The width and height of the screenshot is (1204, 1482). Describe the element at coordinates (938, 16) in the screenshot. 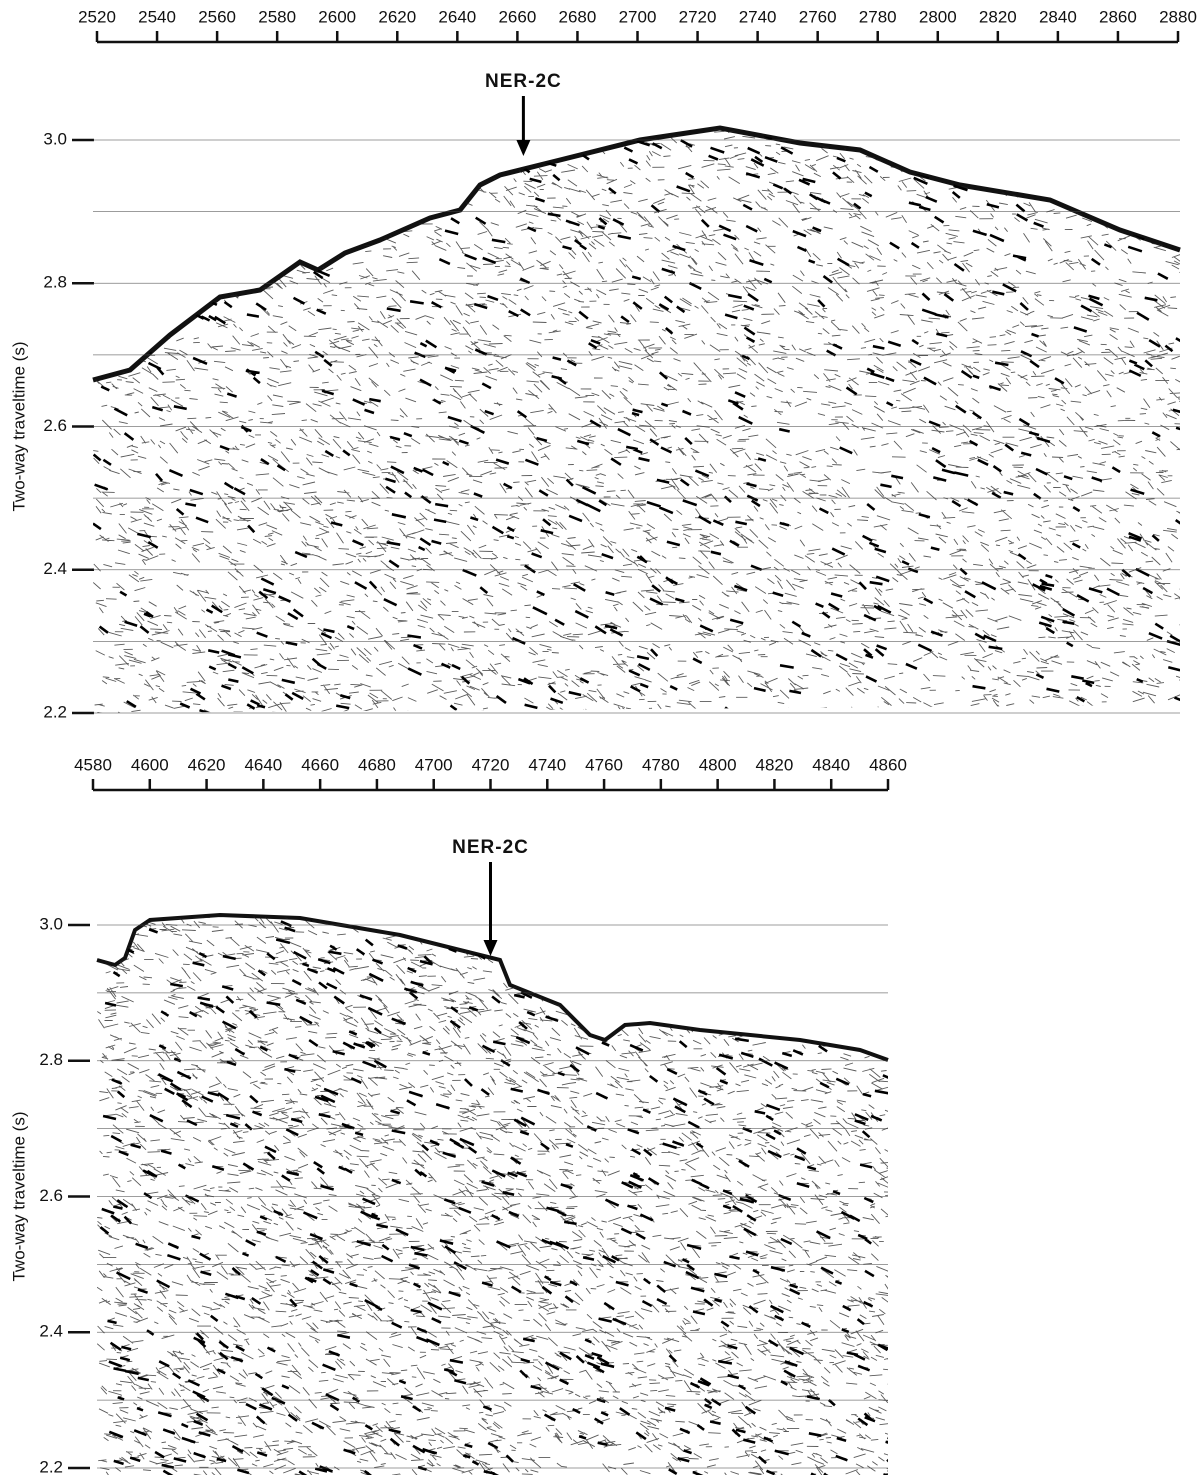

I see `x-tick-label: 2800` at that location.